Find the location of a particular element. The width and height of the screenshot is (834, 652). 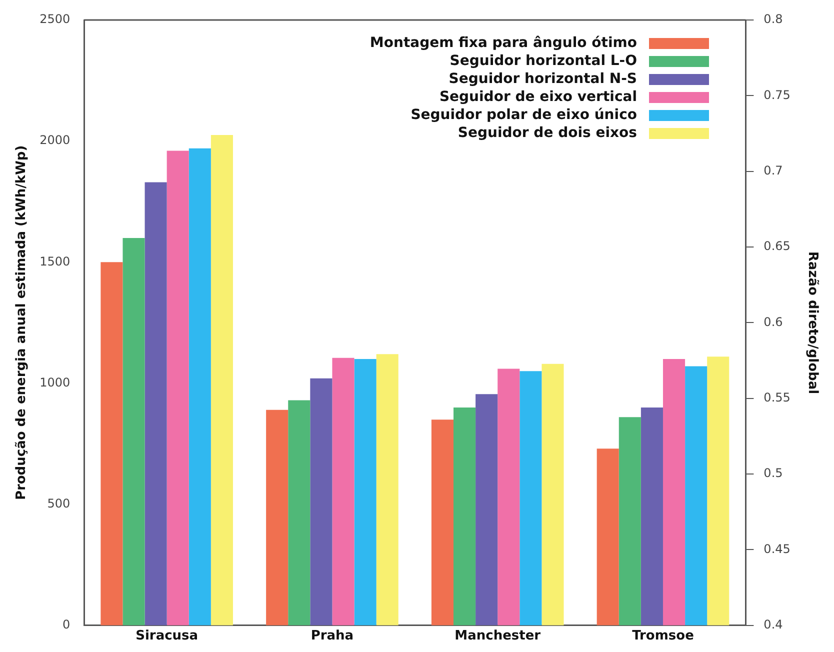

y-tick-label: 1000 is located at coordinates (55, 382).